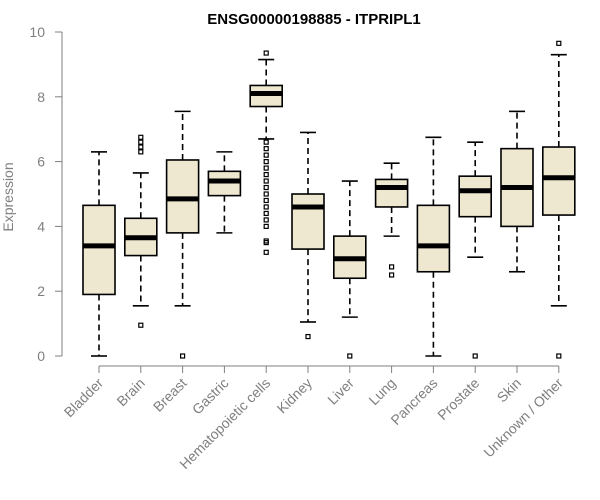 The image size is (600, 500). Describe the element at coordinates (46, 194) in the screenshot. I see `y-axis: 0 2 4 6 8 10` at that location.